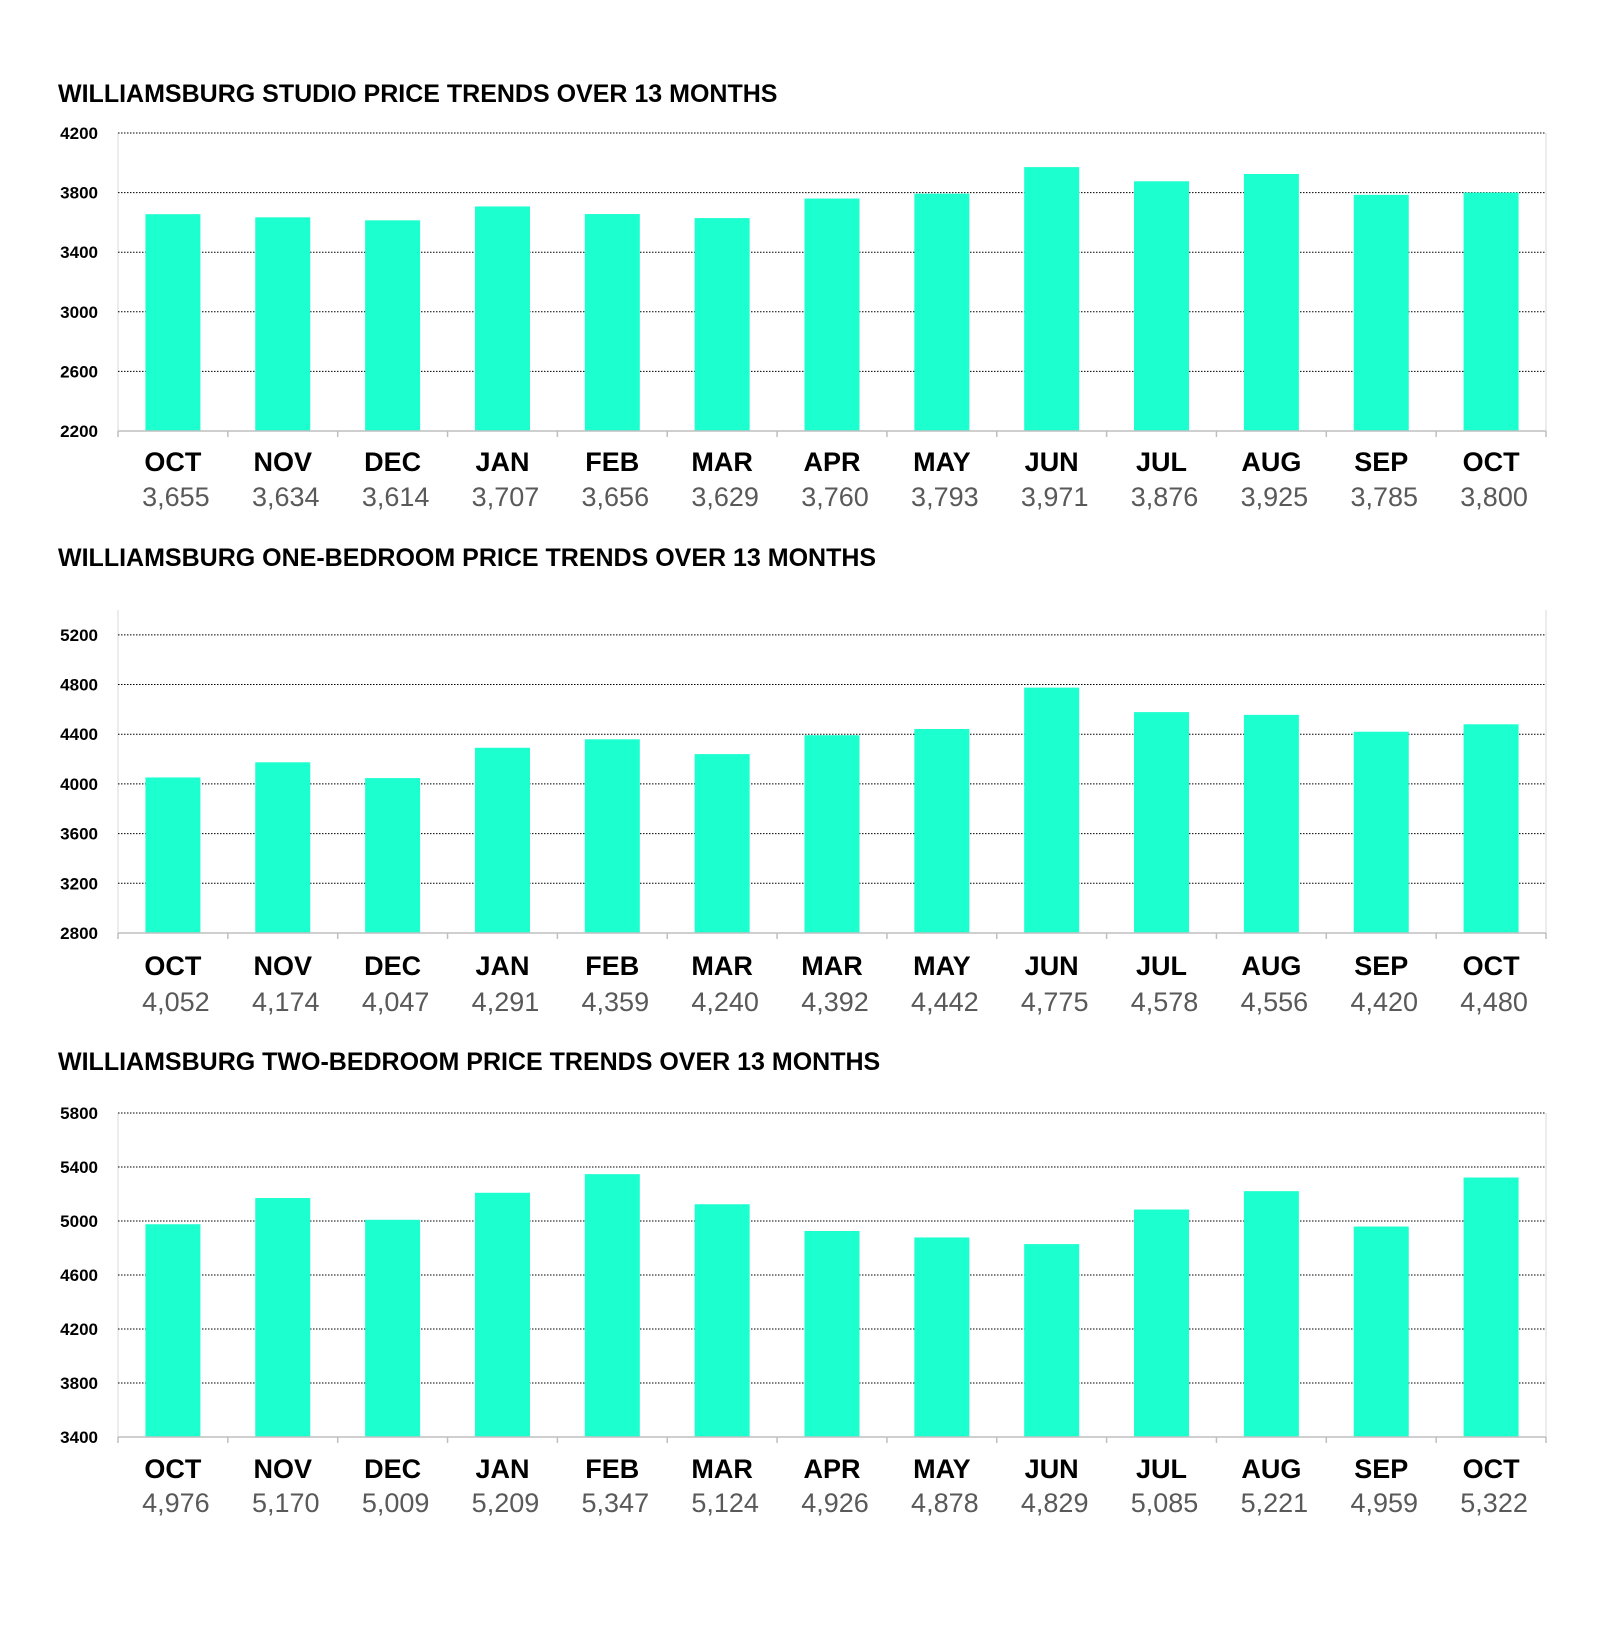 The image size is (1600, 1628). What do you see at coordinates (79, 734) in the screenshot?
I see `y-tick-label: 4400` at bounding box center [79, 734].